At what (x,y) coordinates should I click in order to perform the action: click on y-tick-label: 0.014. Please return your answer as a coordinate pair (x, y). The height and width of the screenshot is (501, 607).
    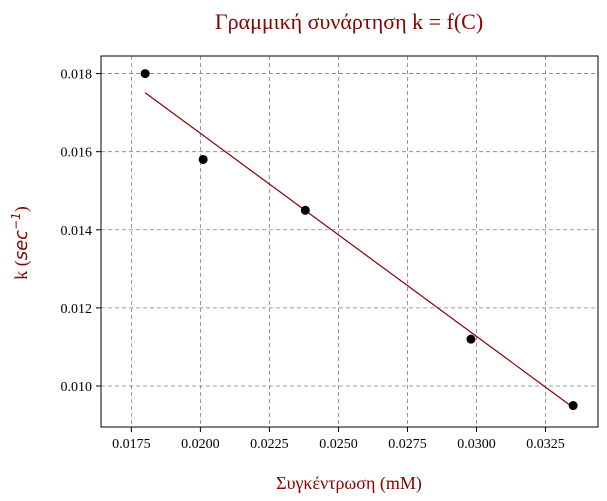
    Looking at the image, I should click on (77, 231).